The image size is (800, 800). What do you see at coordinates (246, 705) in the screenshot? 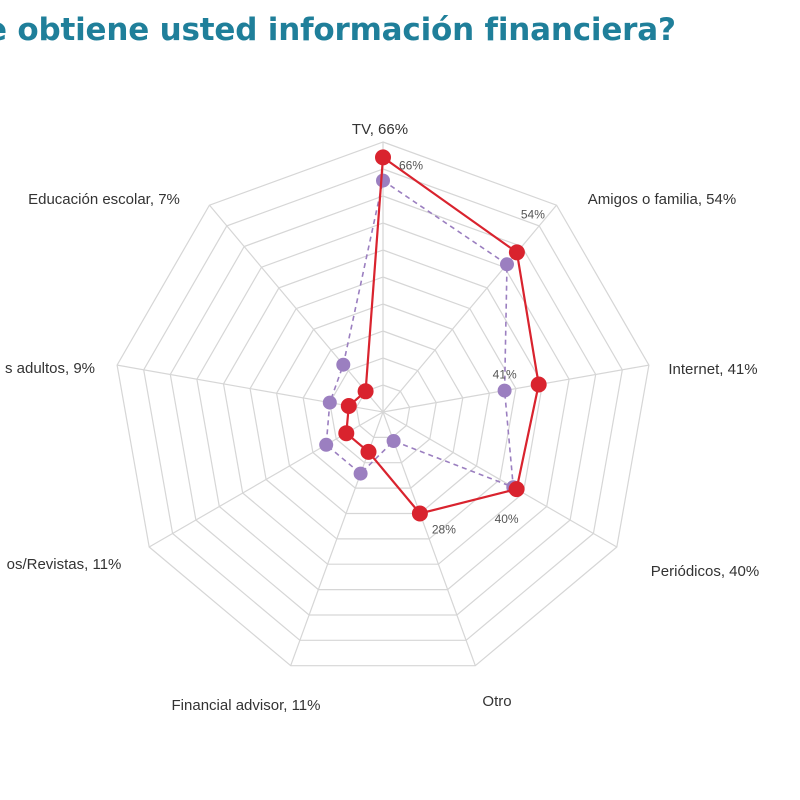
I see `category-label: Financial advisor, 11%` at bounding box center [246, 705].